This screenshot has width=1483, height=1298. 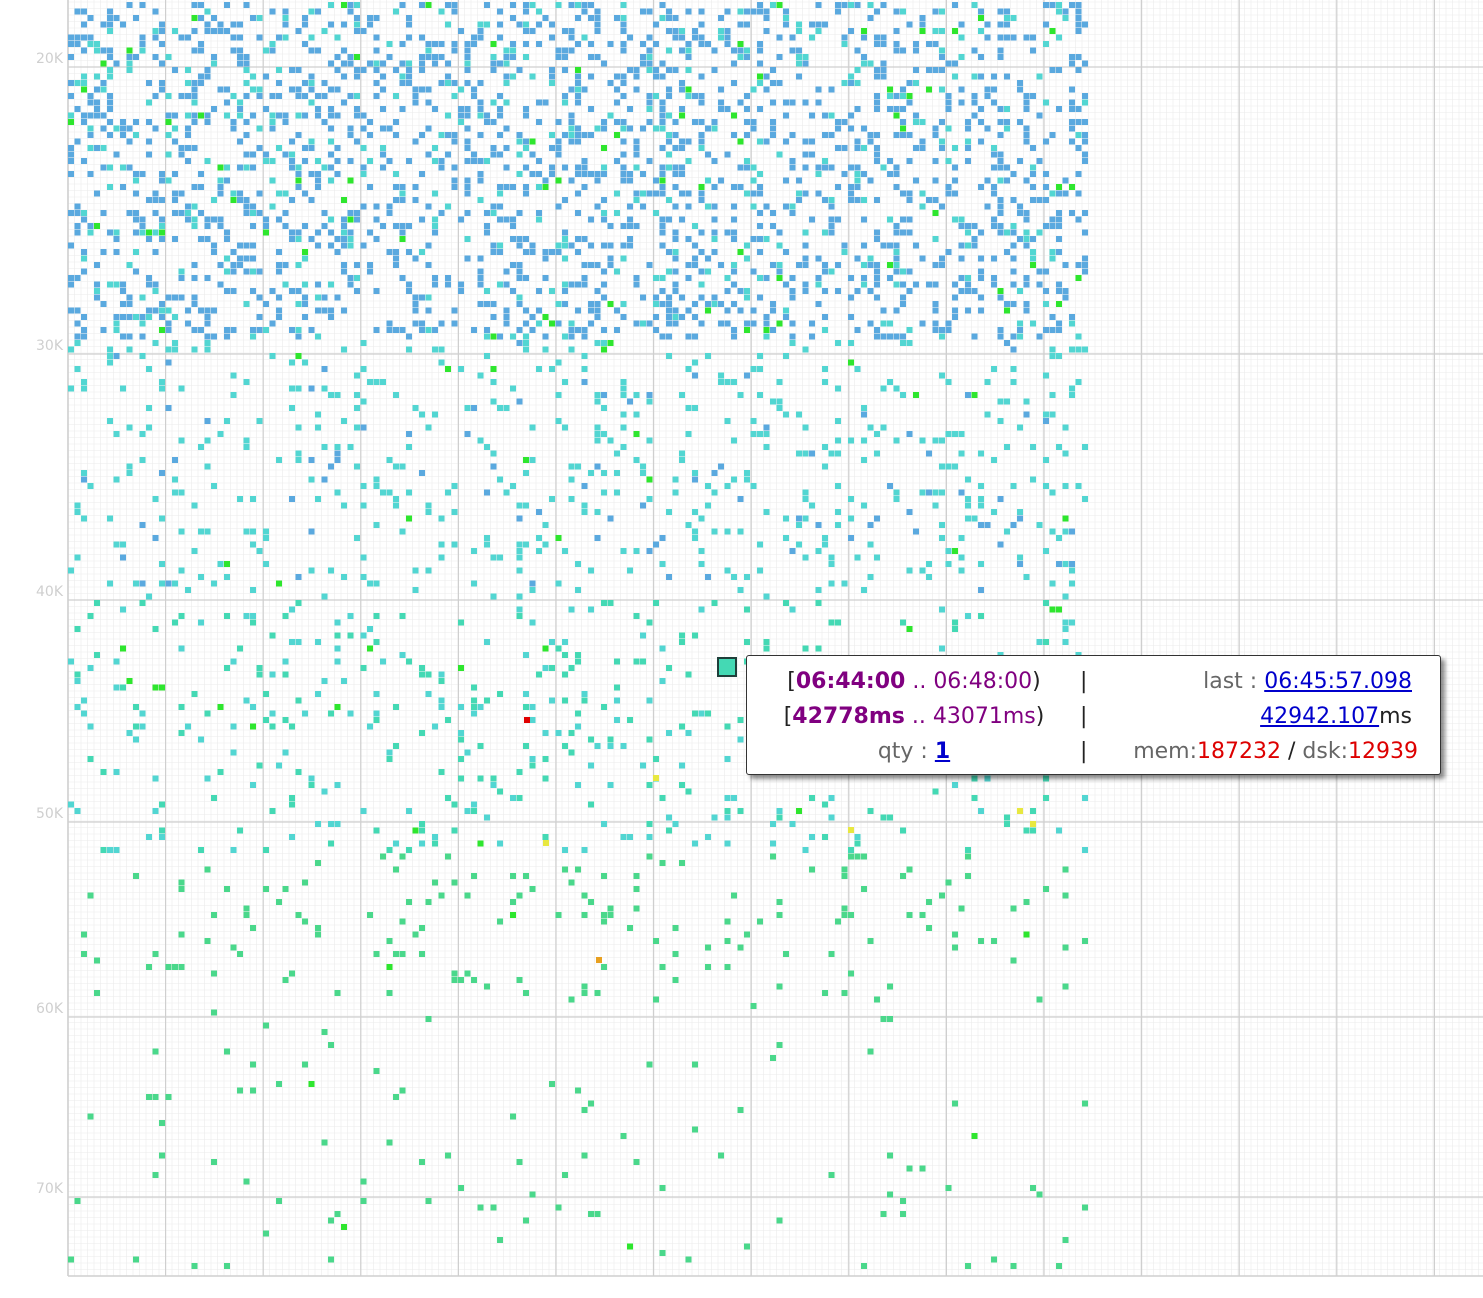 I want to click on last-time-link: 06:45:57.098, so click(x=1338, y=681).